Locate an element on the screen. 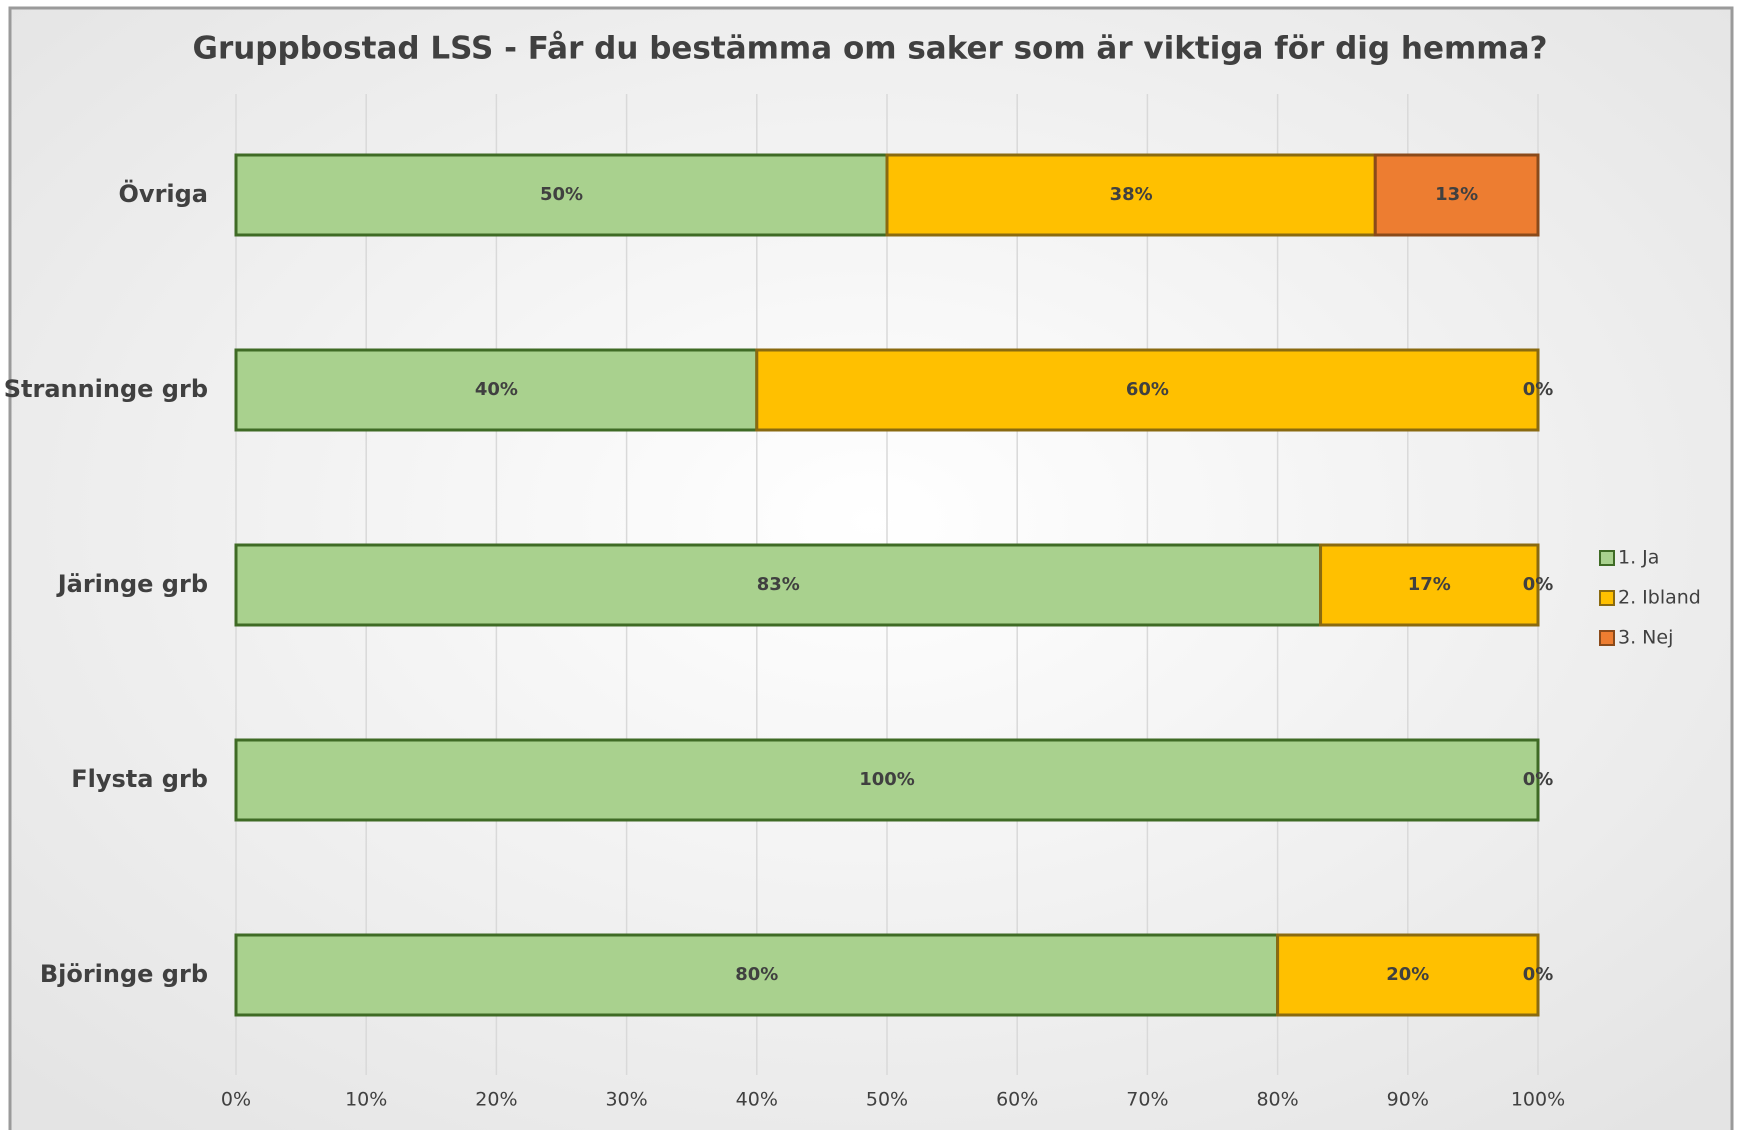 The image size is (1741, 1130). x-tick-label: 80% is located at coordinates (1277, 1100).